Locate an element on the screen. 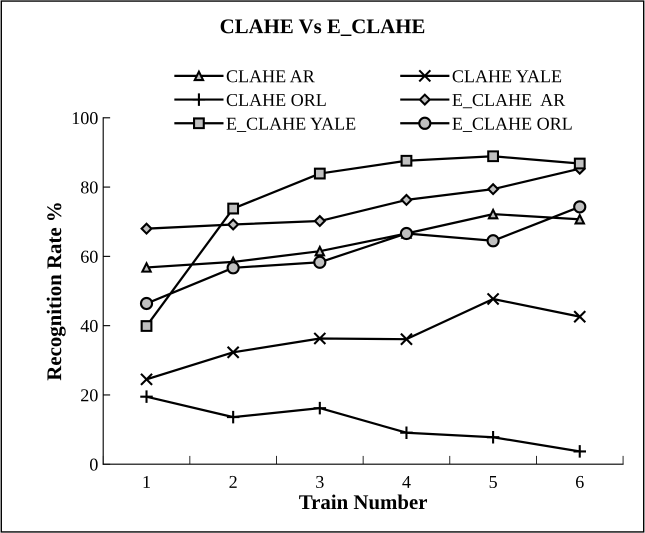  y-tick-label: 100 is located at coordinates (85, 118).